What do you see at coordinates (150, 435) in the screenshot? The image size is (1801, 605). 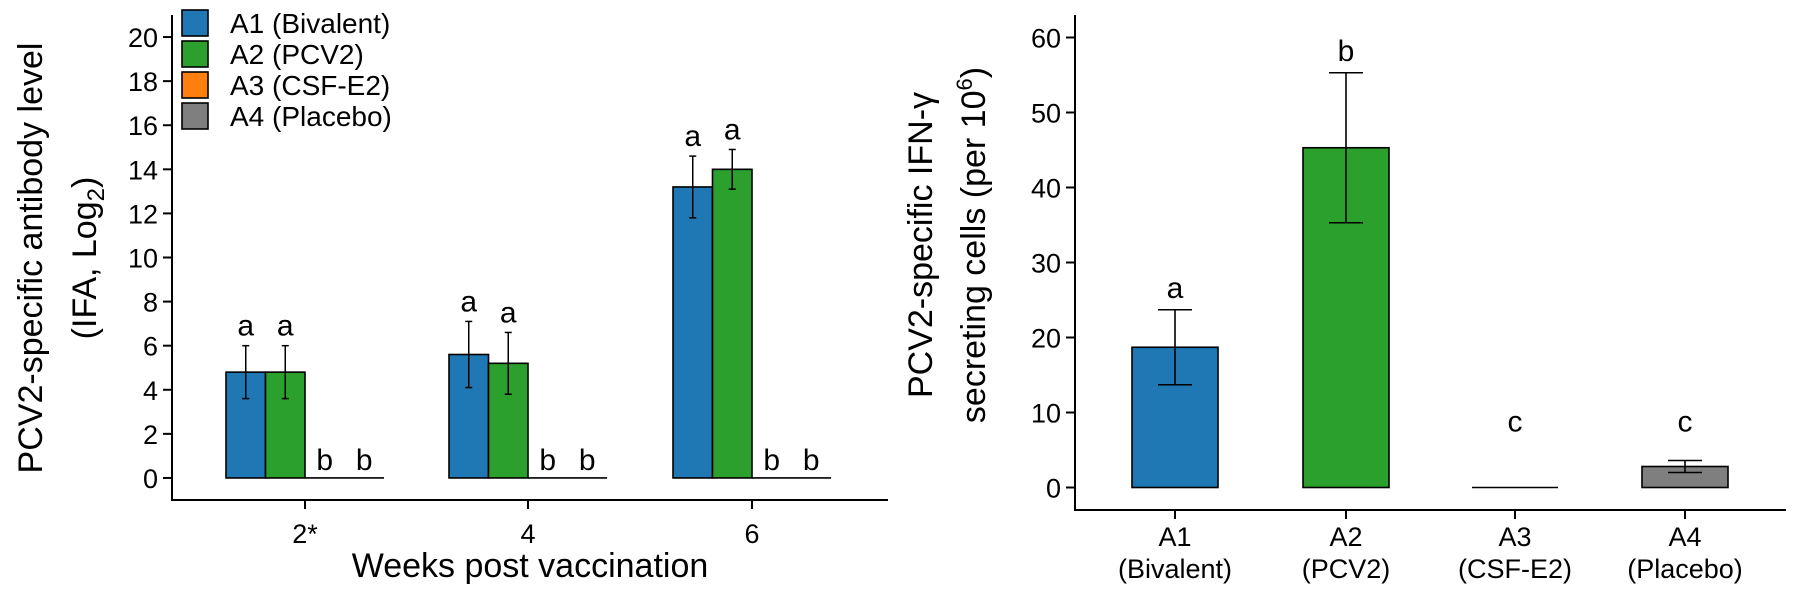 I see `left-y-tick-label: 2` at bounding box center [150, 435].